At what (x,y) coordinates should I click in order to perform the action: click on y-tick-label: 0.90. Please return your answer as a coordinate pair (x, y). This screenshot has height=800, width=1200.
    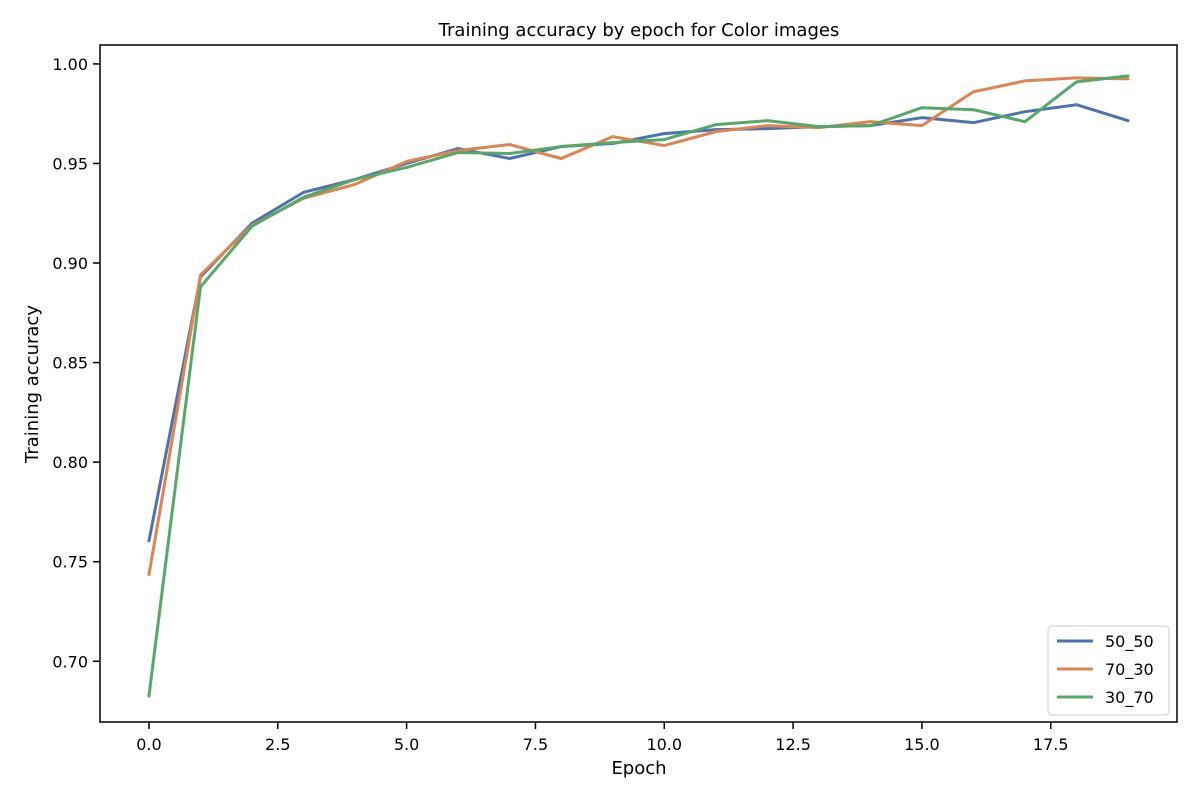
    Looking at the image, I should click on (70, 263).